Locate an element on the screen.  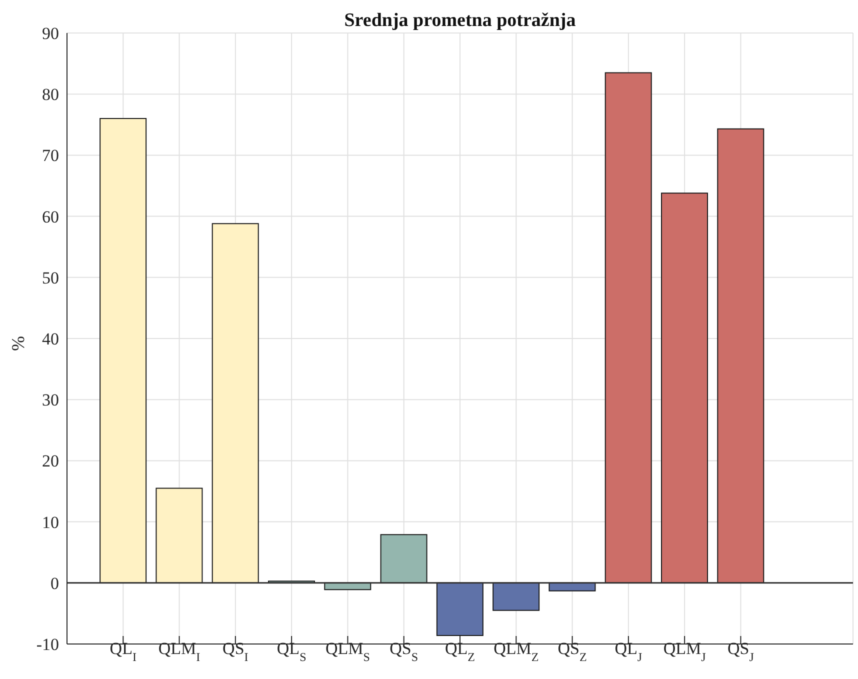
y-tick-label: 90 is located at coordinates (50, 34).